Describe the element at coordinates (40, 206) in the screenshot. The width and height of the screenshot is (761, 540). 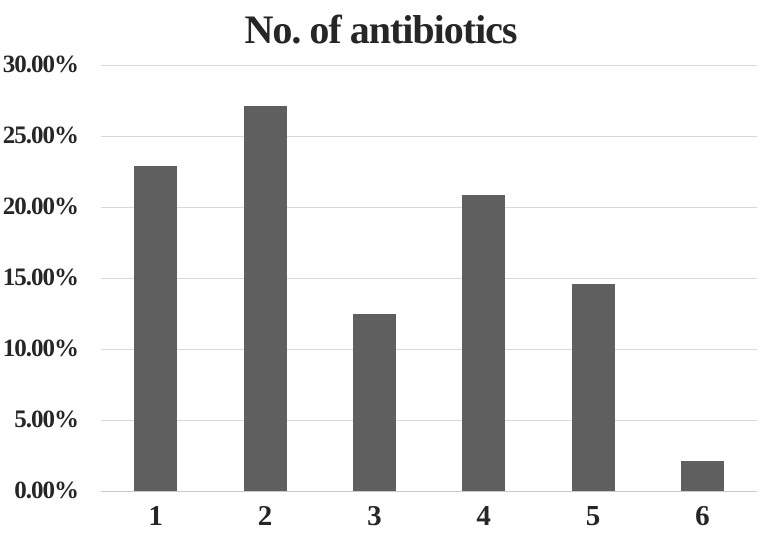
I see `y-tick-label-20.00%: 20.00%` at that location.